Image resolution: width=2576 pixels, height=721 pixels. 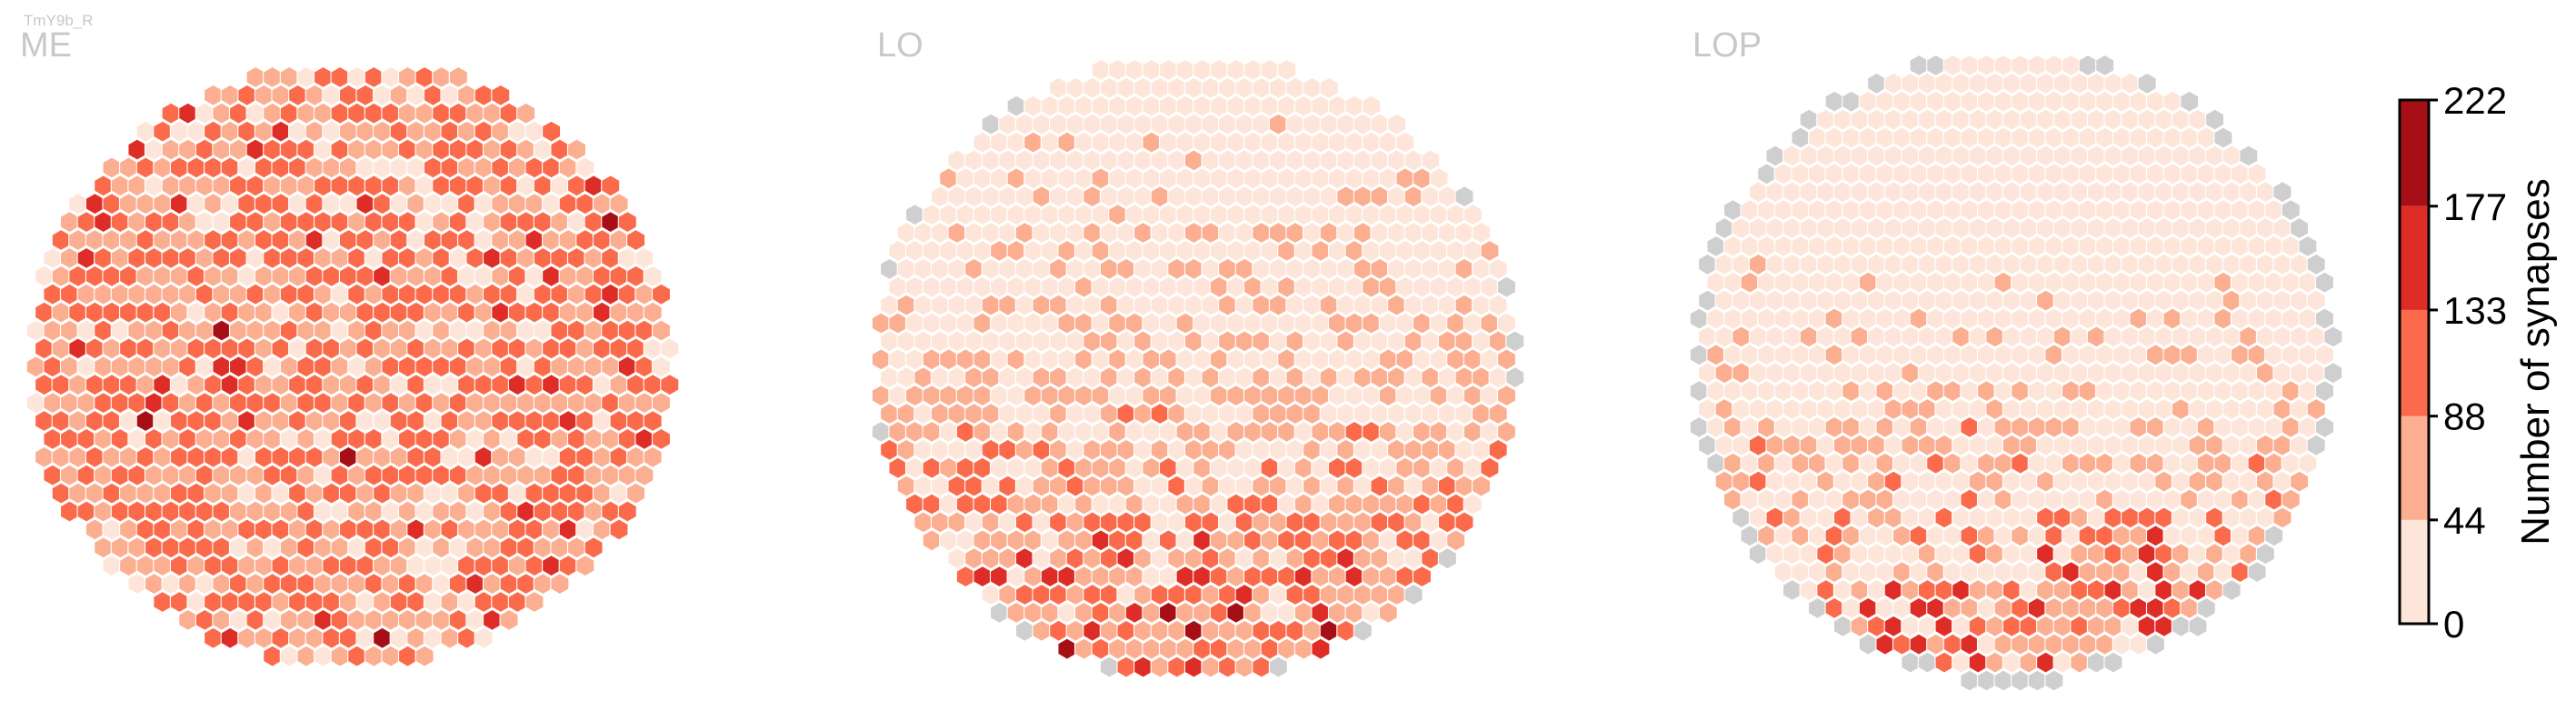 I want to click on colorbar-segment, so click(x=2414, y=571).